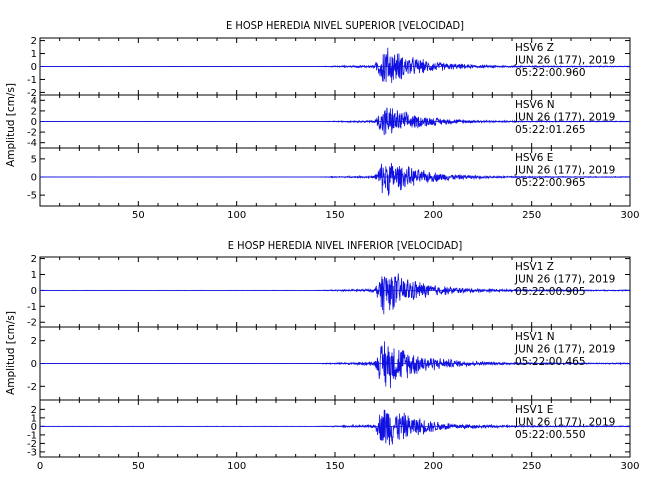 Image resolution: width=650 pixels, height=500 pixels. I want to click on station-label: HSV6 N, so click(535, 105).